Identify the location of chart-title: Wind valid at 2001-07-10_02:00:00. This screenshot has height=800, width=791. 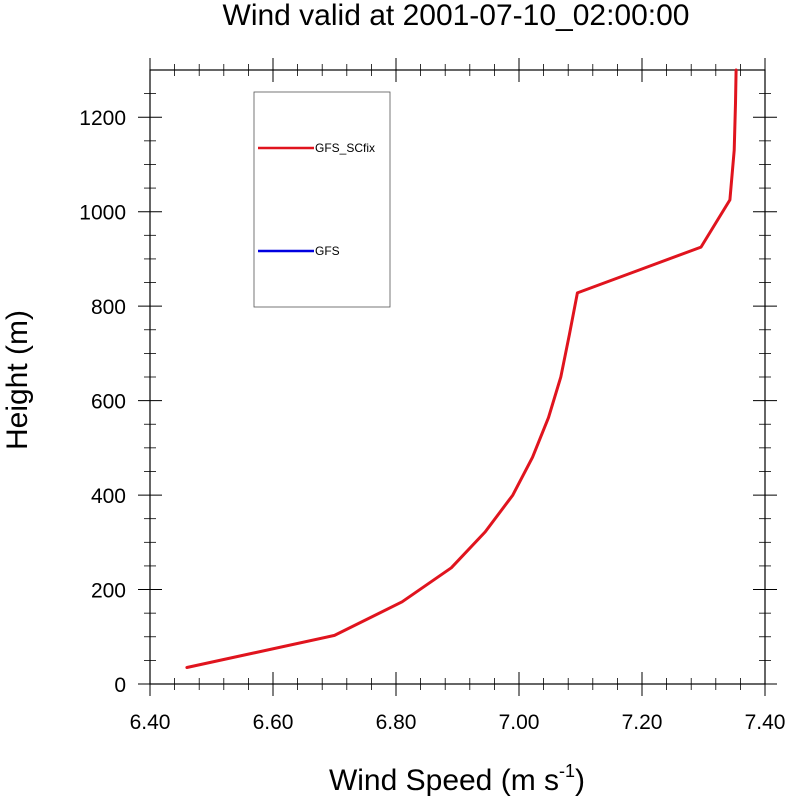
(456, 16).